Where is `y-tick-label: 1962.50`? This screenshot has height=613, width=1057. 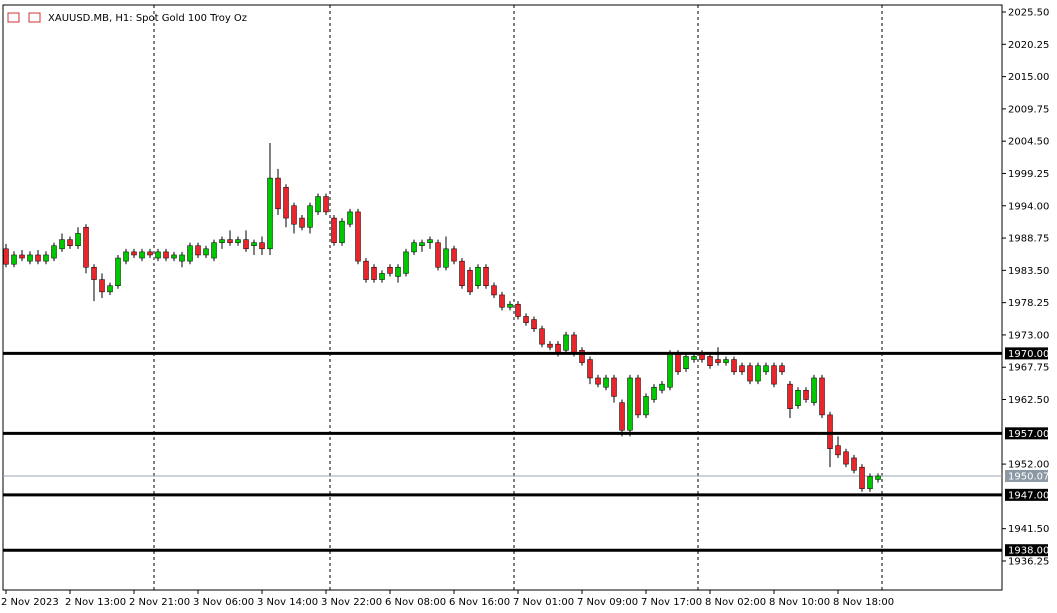 y-tick-label: 1962.50 is located at coordinates (1028, 400).